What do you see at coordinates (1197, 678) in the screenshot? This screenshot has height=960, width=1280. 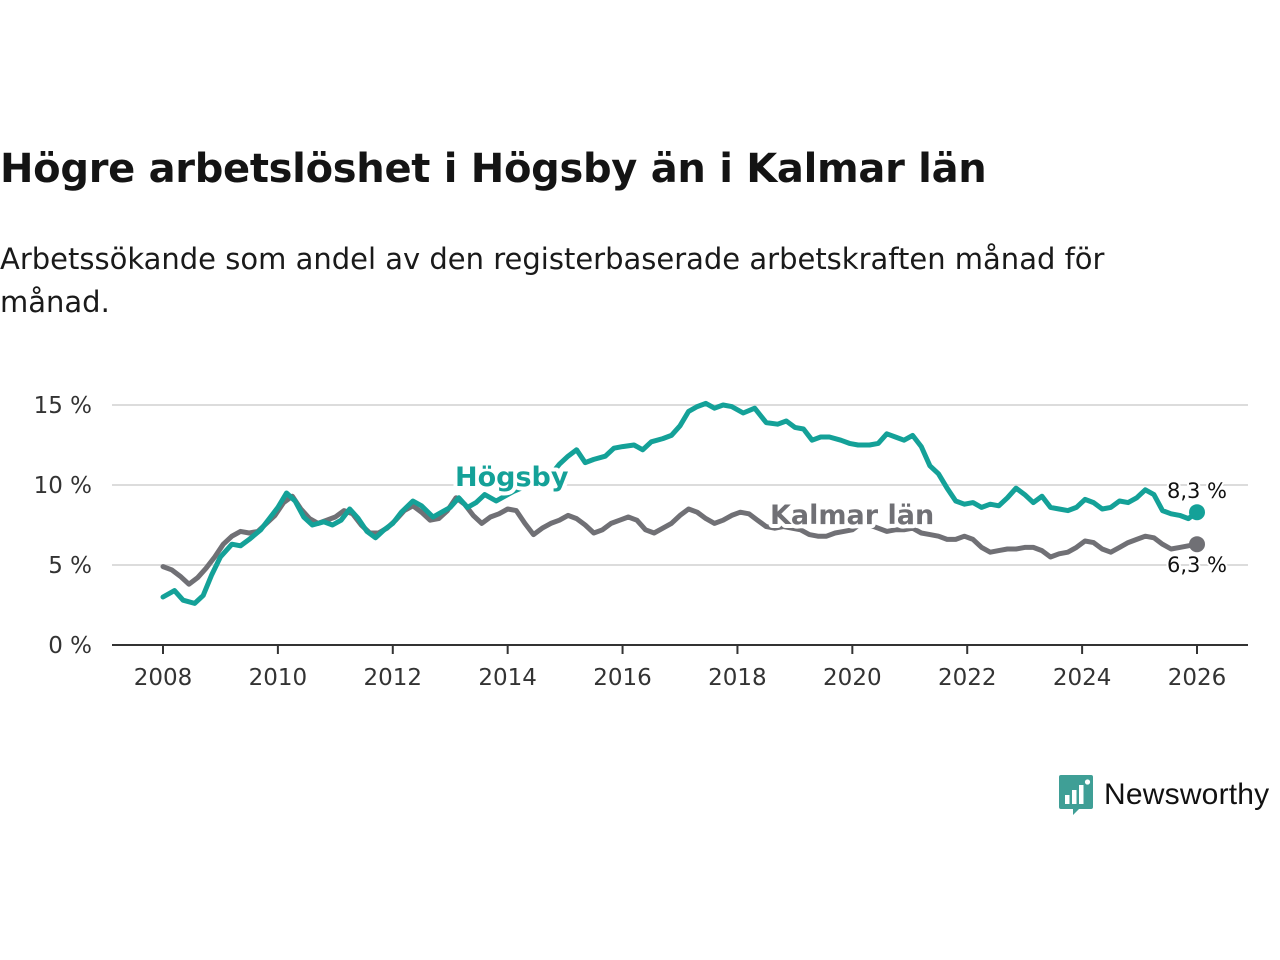 I see `x-tick-label: 2026` at bounding box center [1197, 678].